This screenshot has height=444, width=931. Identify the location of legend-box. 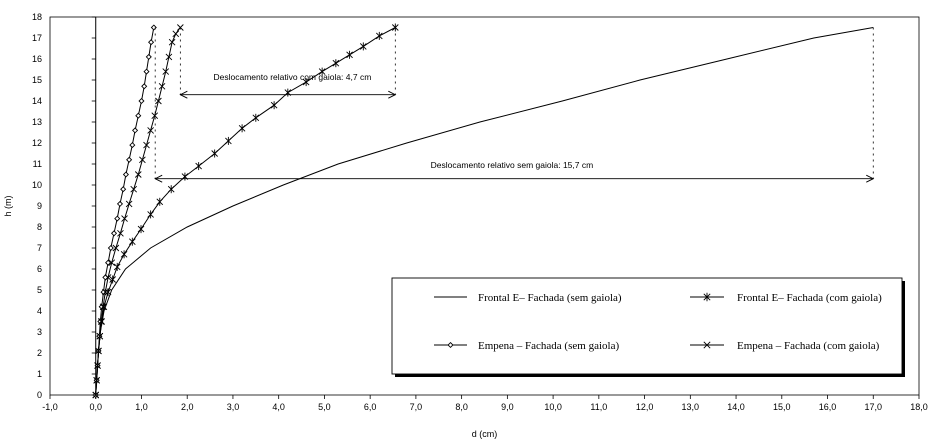
(647, 326).